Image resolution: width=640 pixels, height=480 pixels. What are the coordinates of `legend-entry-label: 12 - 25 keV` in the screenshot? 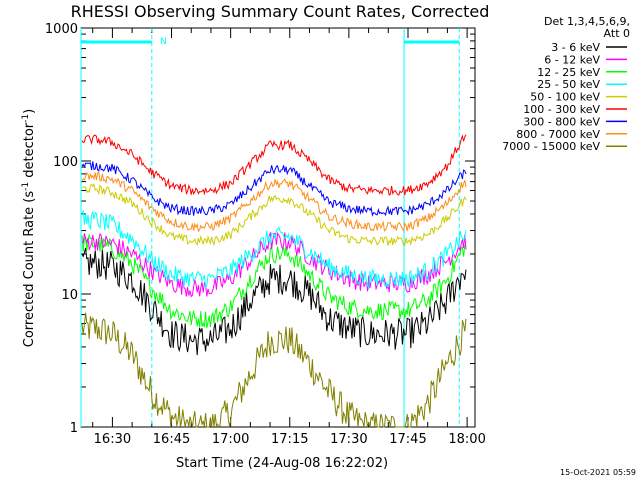 It's located at (568, 72).